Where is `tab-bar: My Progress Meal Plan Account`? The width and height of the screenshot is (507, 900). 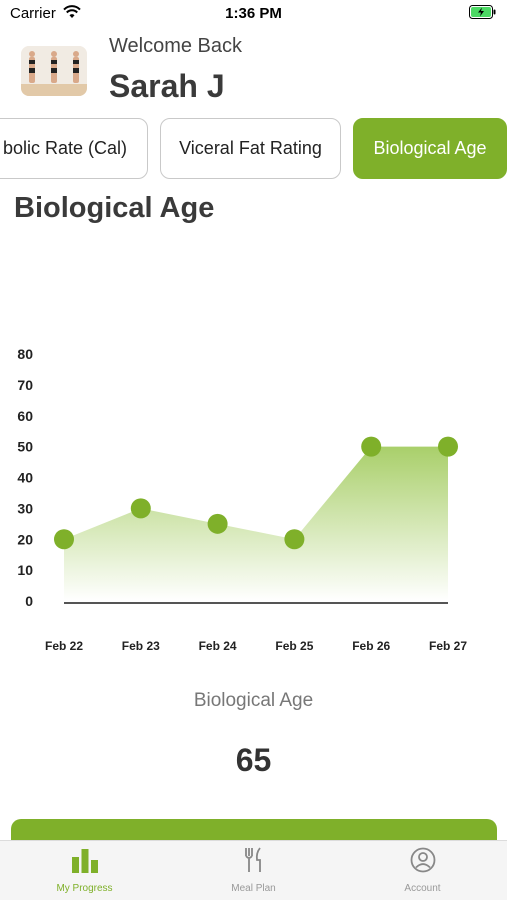 tab-bar: My Progress Meal Plan Account is located at coordinates (253, 870).